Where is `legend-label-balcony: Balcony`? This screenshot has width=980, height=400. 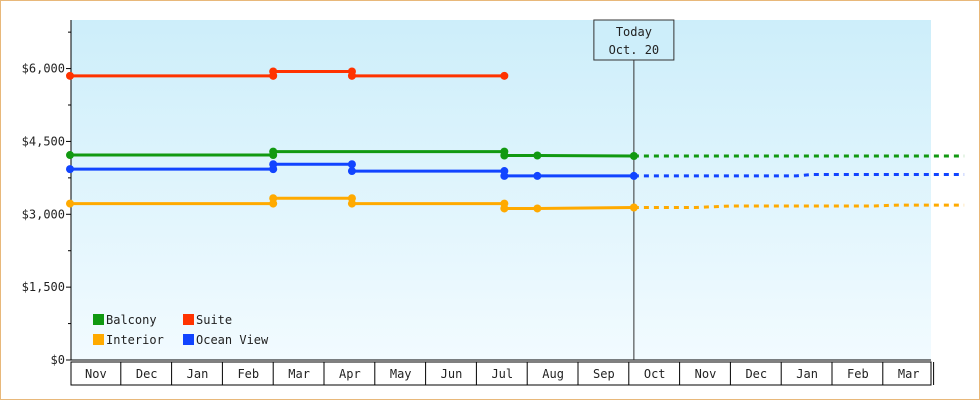 legend-label-balcony: Balcony is located at coordinates (131, 320).